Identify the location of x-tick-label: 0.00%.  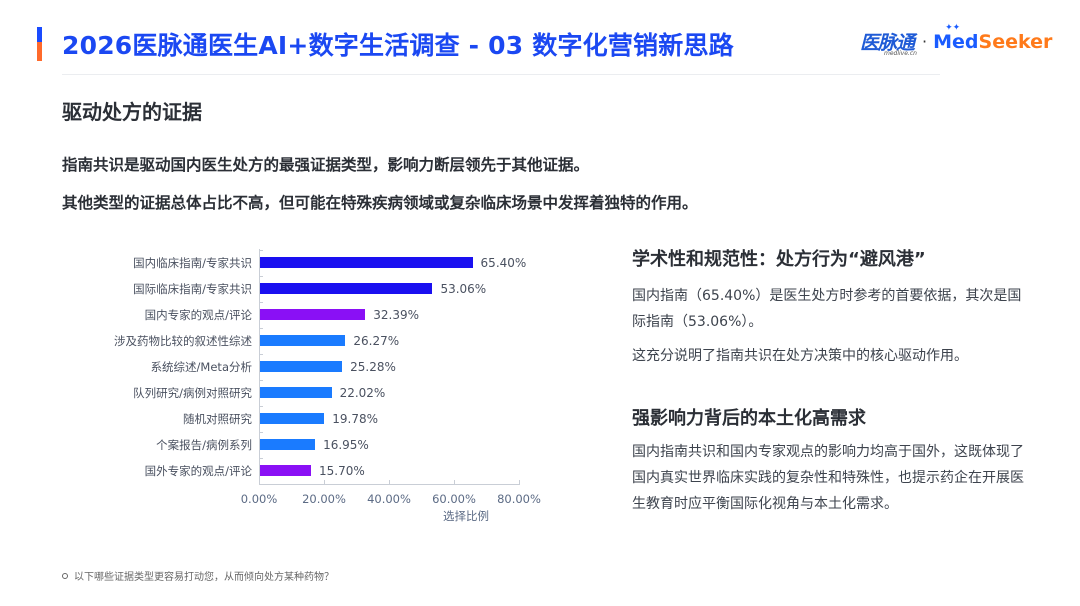
(259, 499).